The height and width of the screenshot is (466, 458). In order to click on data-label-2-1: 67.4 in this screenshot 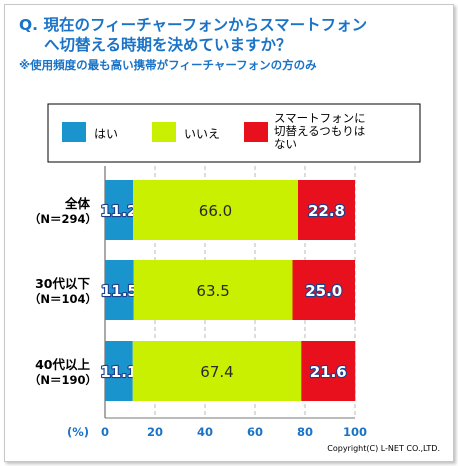, I will do `click(216, 372)`.